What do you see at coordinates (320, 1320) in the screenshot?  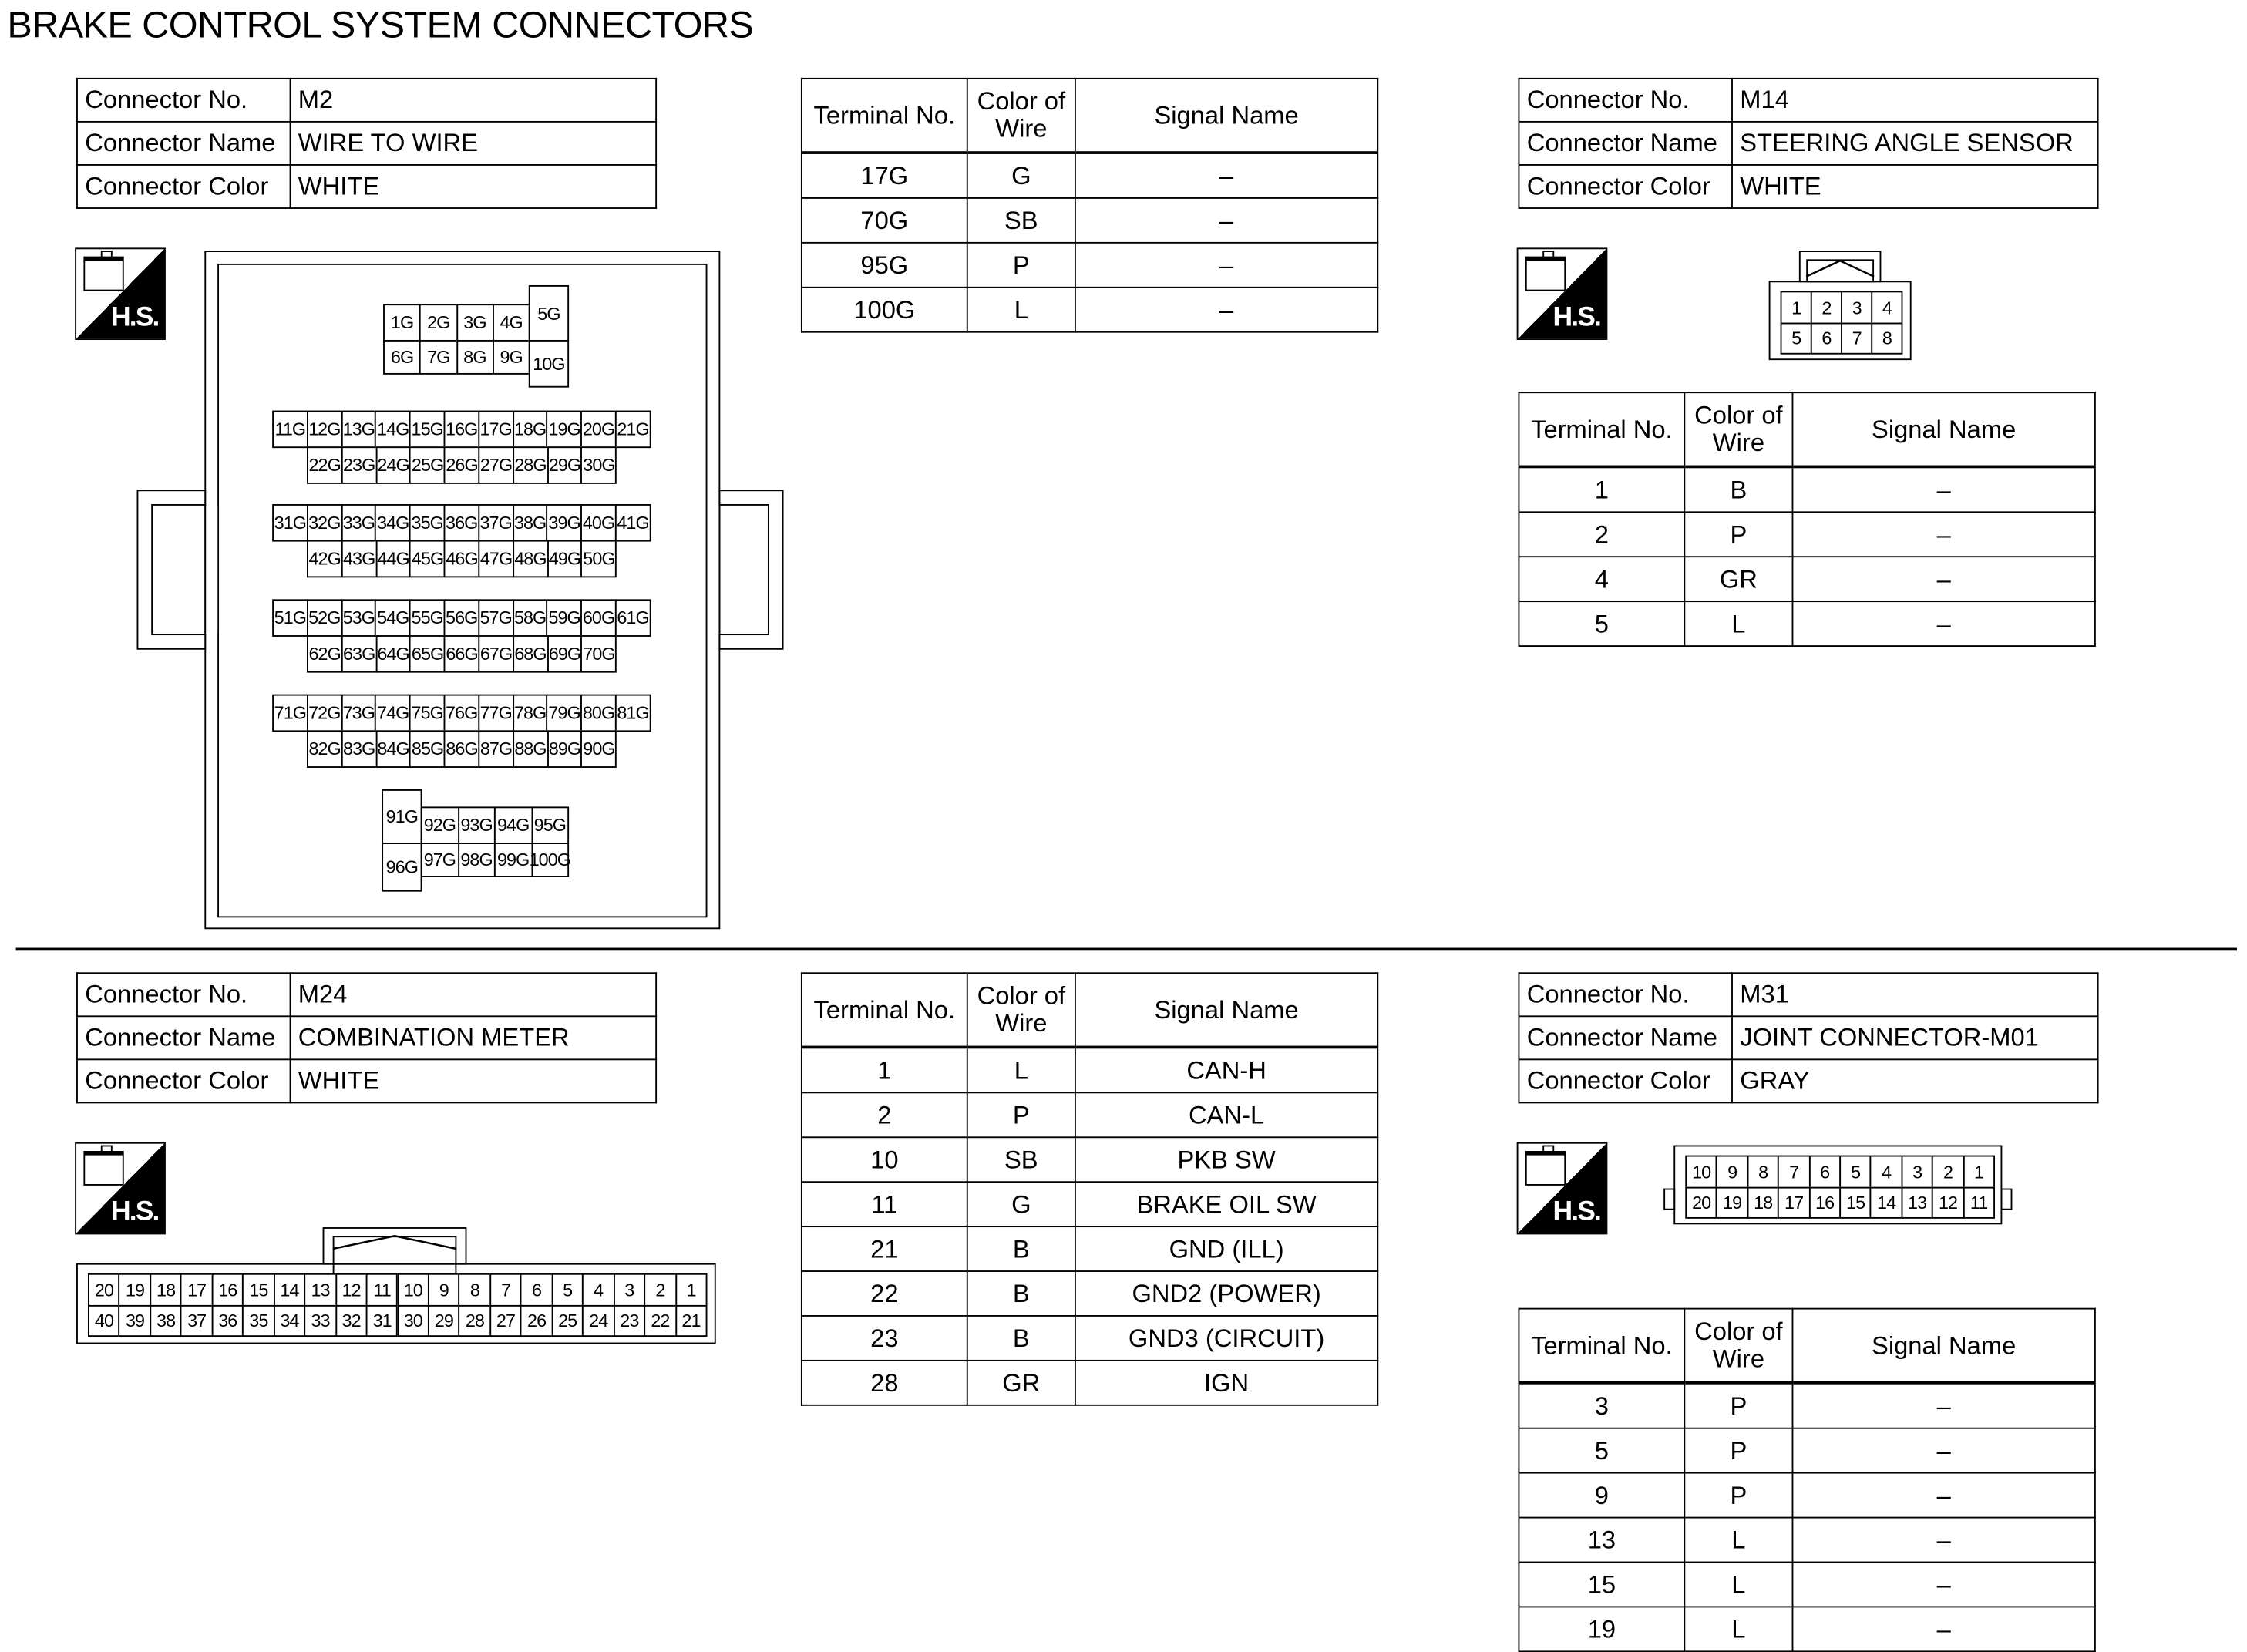 I see `pin-cell: 33` at bounding box center [320, 1320].